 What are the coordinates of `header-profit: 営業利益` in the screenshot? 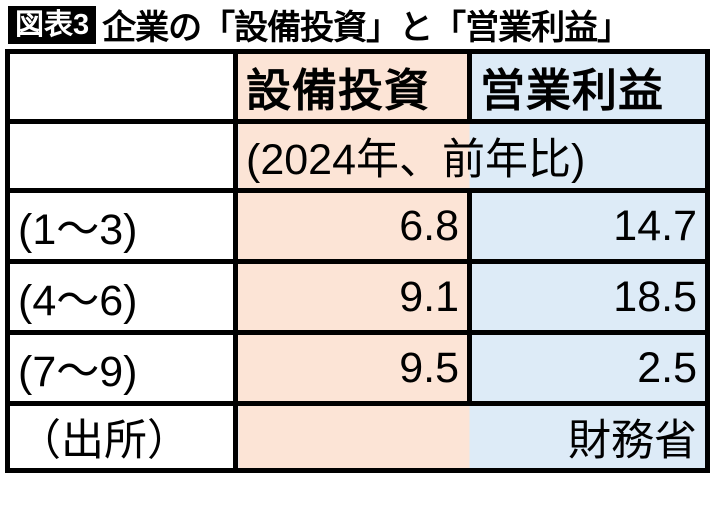 It's located at (588, 86).